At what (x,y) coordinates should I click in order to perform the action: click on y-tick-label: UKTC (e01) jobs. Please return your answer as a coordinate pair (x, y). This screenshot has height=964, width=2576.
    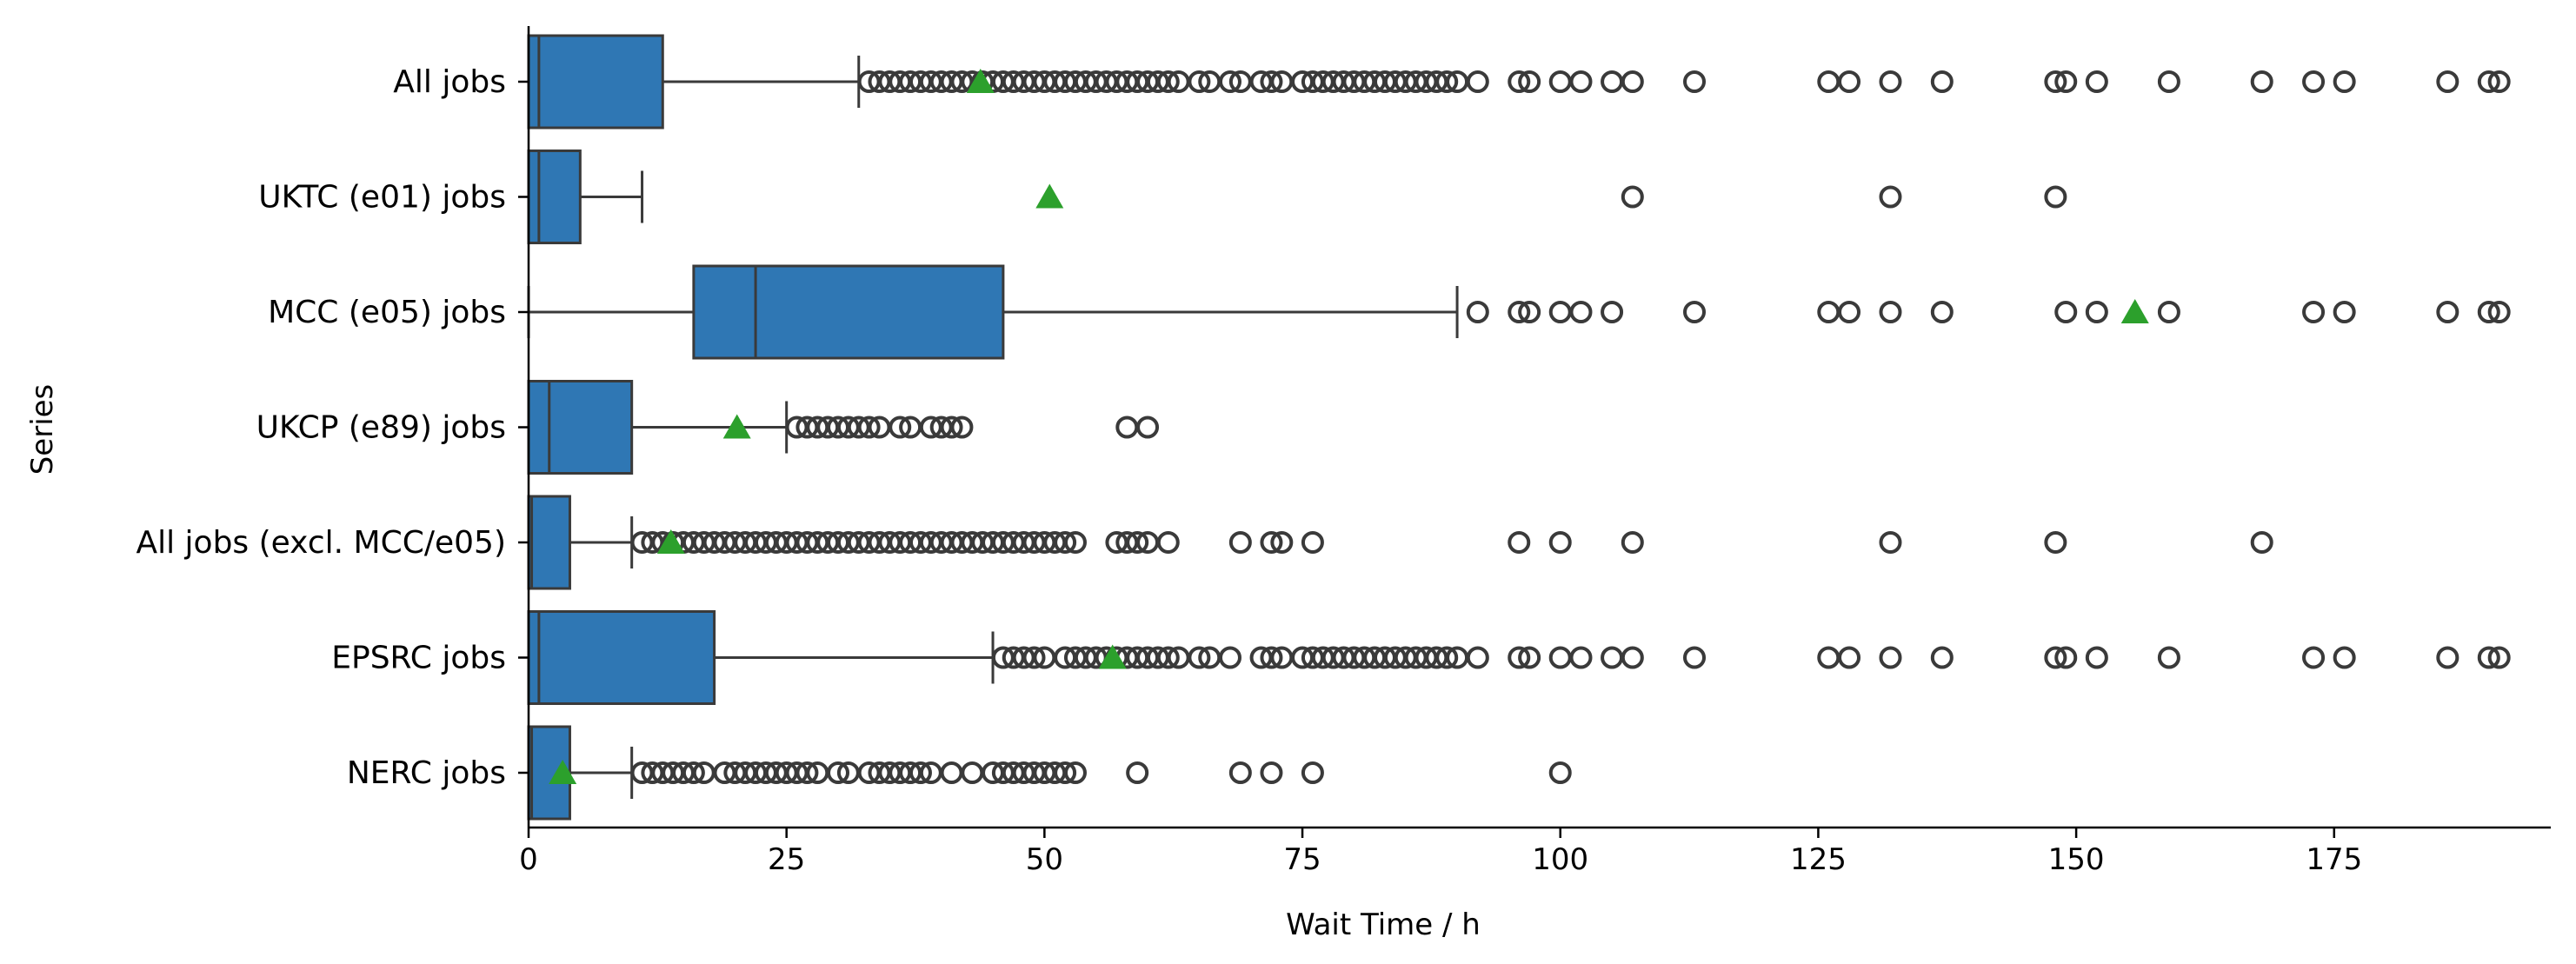
    Looking at the image, I should click on (382, 198).